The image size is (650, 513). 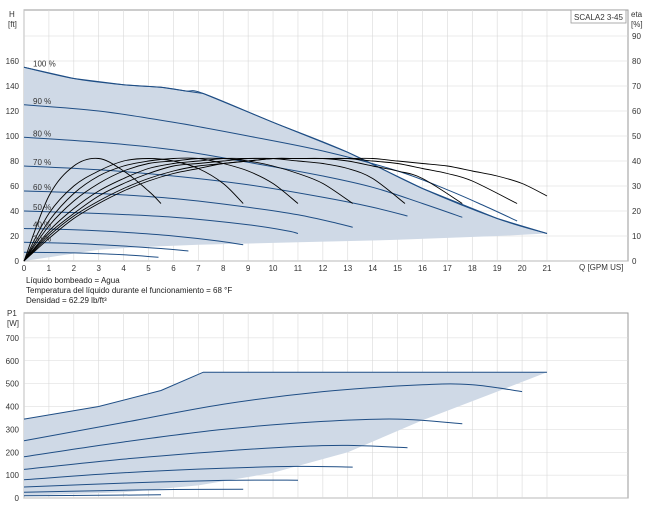 I want to click on model-label: SCALA2 3-45, so click(x=598, y=17).